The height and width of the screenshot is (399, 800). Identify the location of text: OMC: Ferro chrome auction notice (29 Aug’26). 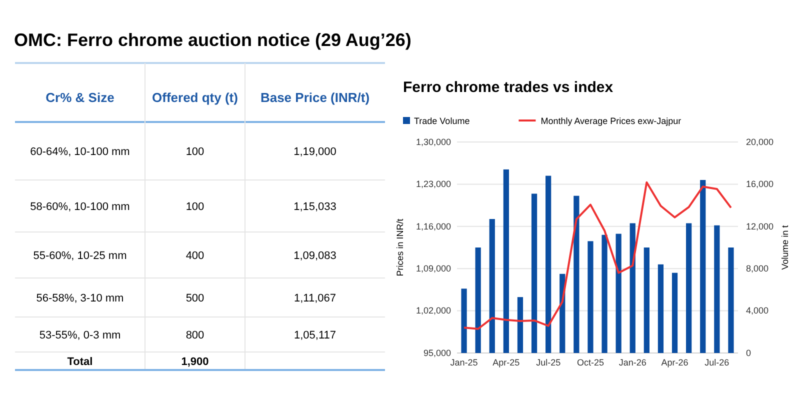
(213, 40).